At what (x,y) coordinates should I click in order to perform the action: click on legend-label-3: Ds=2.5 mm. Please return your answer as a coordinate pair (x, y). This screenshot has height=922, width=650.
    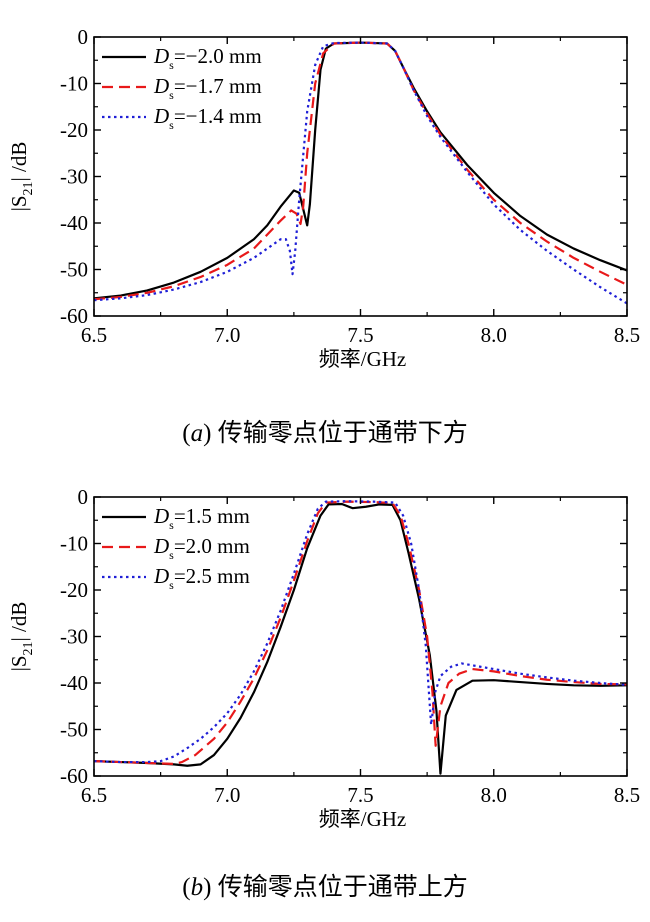
    Looking at the image, I should click on (201, 578).